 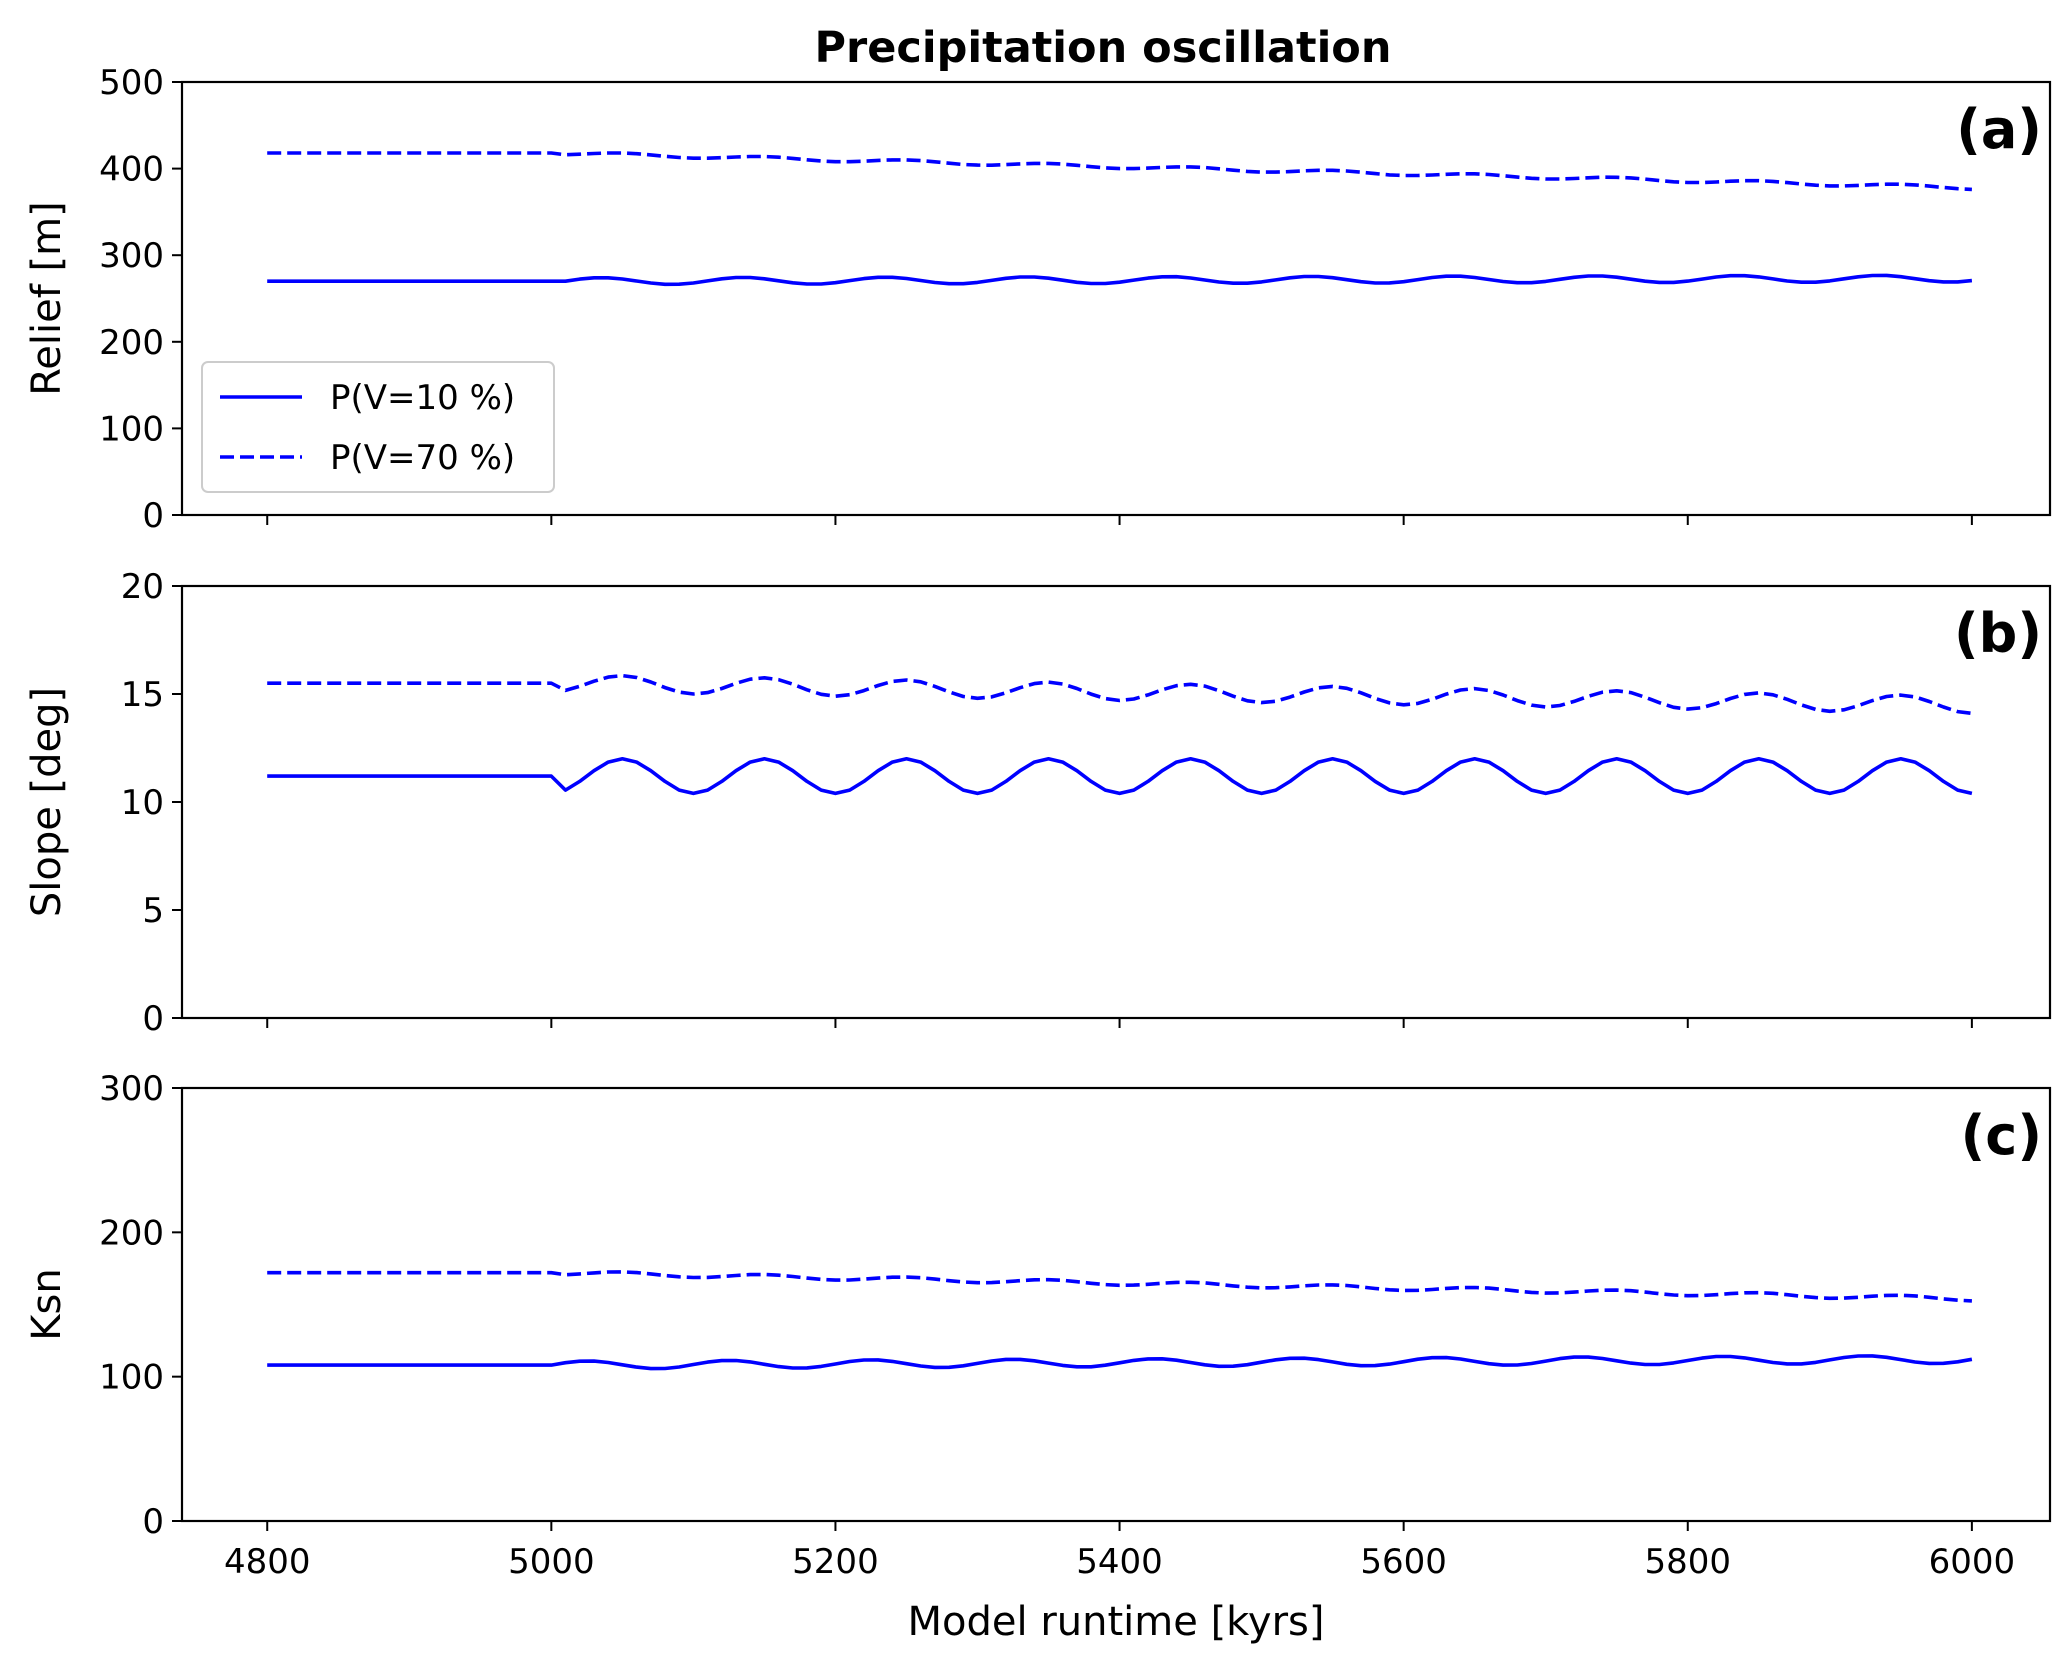 What do you see at coordinates (835, 1562) in the screenshot?
I see `x-tick-label: 5200` at bounding box center [835, 1562].